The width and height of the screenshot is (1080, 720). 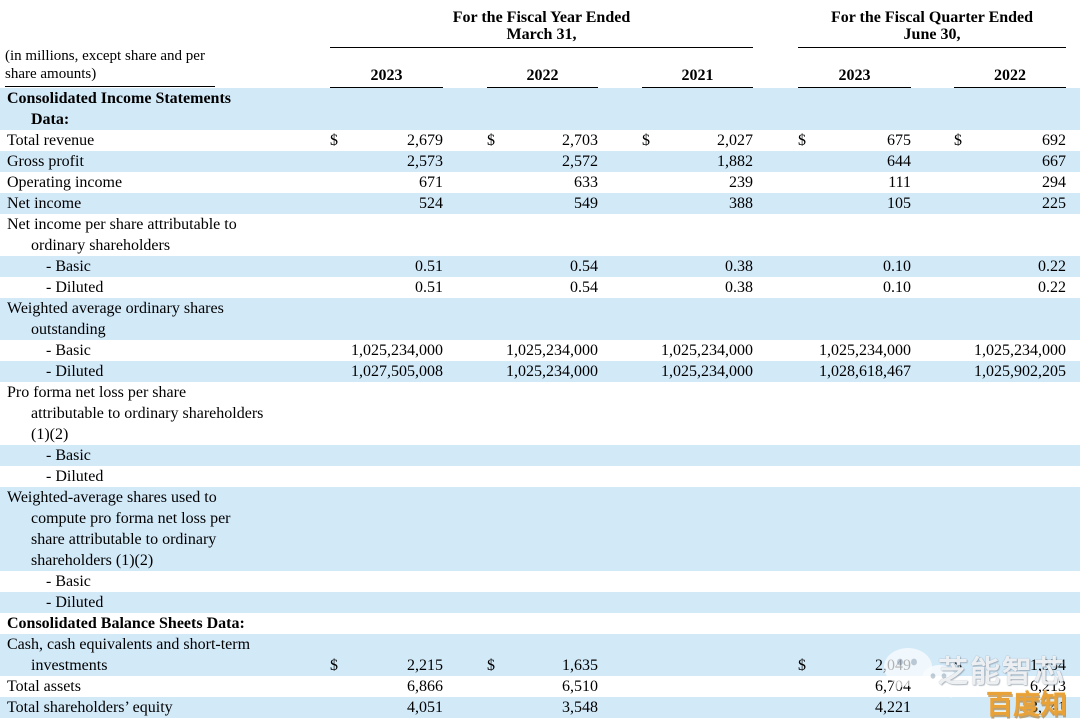 What do you see at coordinates (540, 623) in the screenshot?
I see `table-row: Consolidated Balance Sheets Data:` at bounding box center [540, 623].